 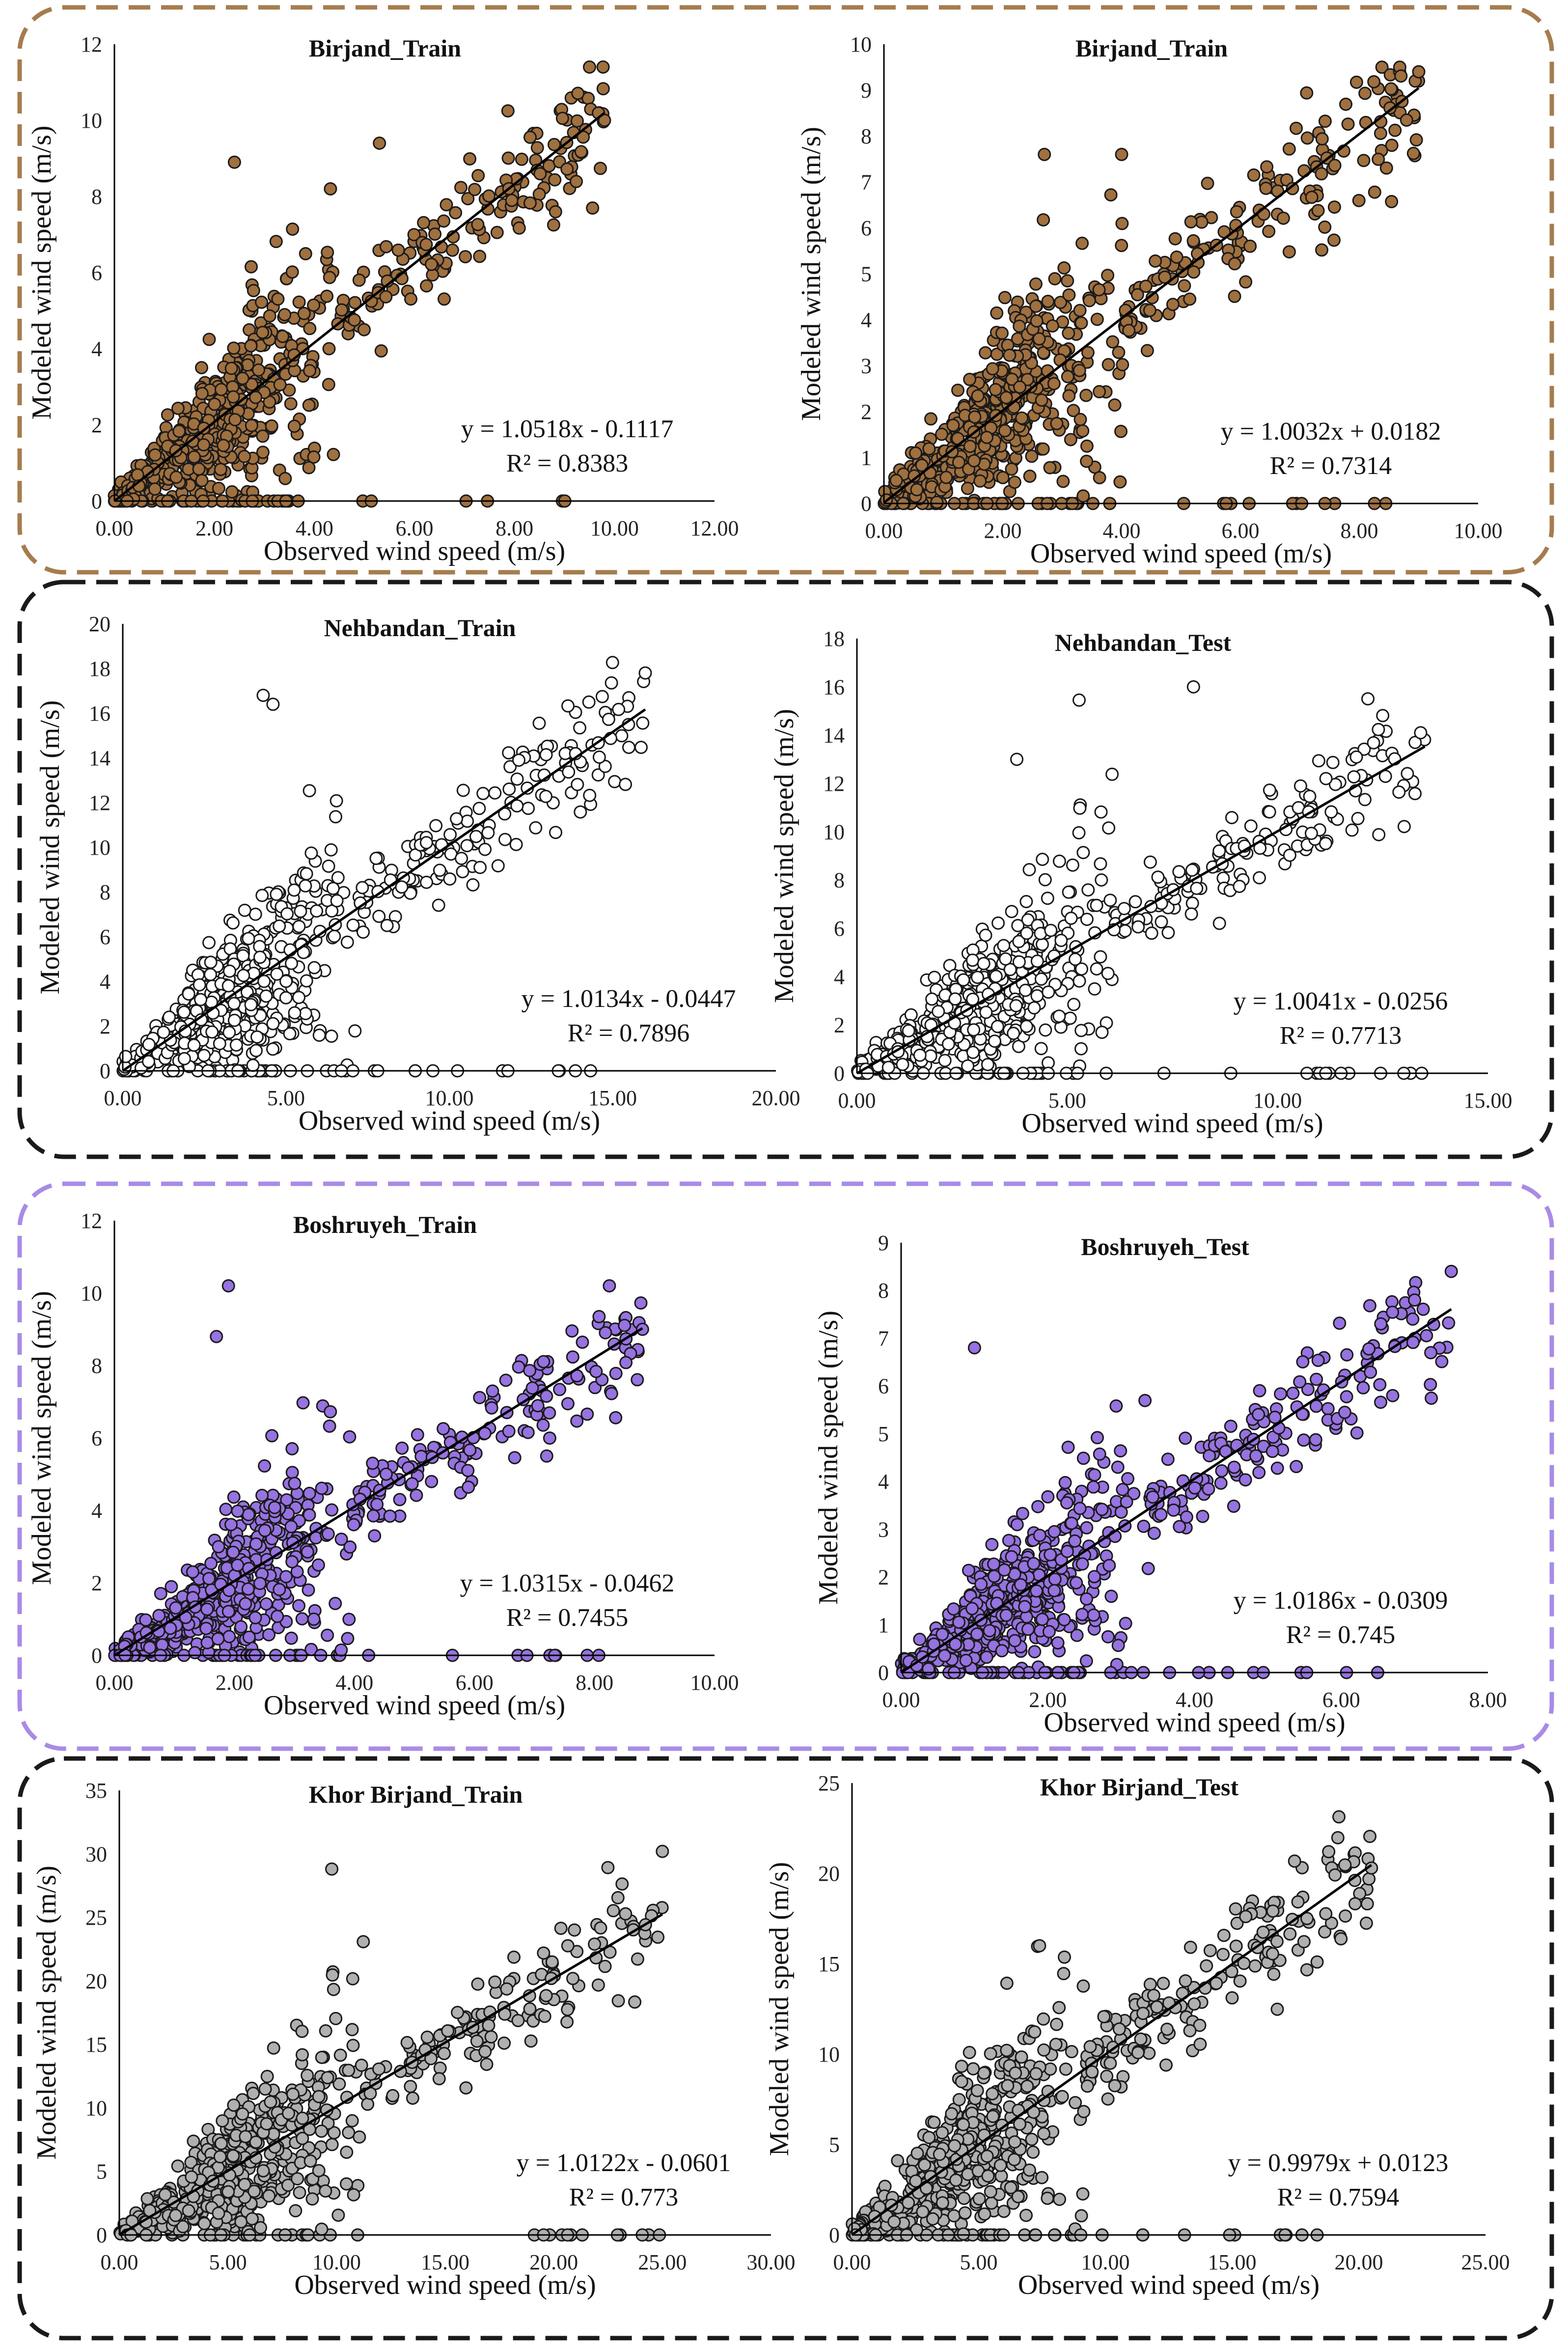 What do you see at coordinates (1341, 1001) in the screenshot?
I see `regression-equation: y = 1.0041x - 0.0256` at bounding box center [1341, 1001].